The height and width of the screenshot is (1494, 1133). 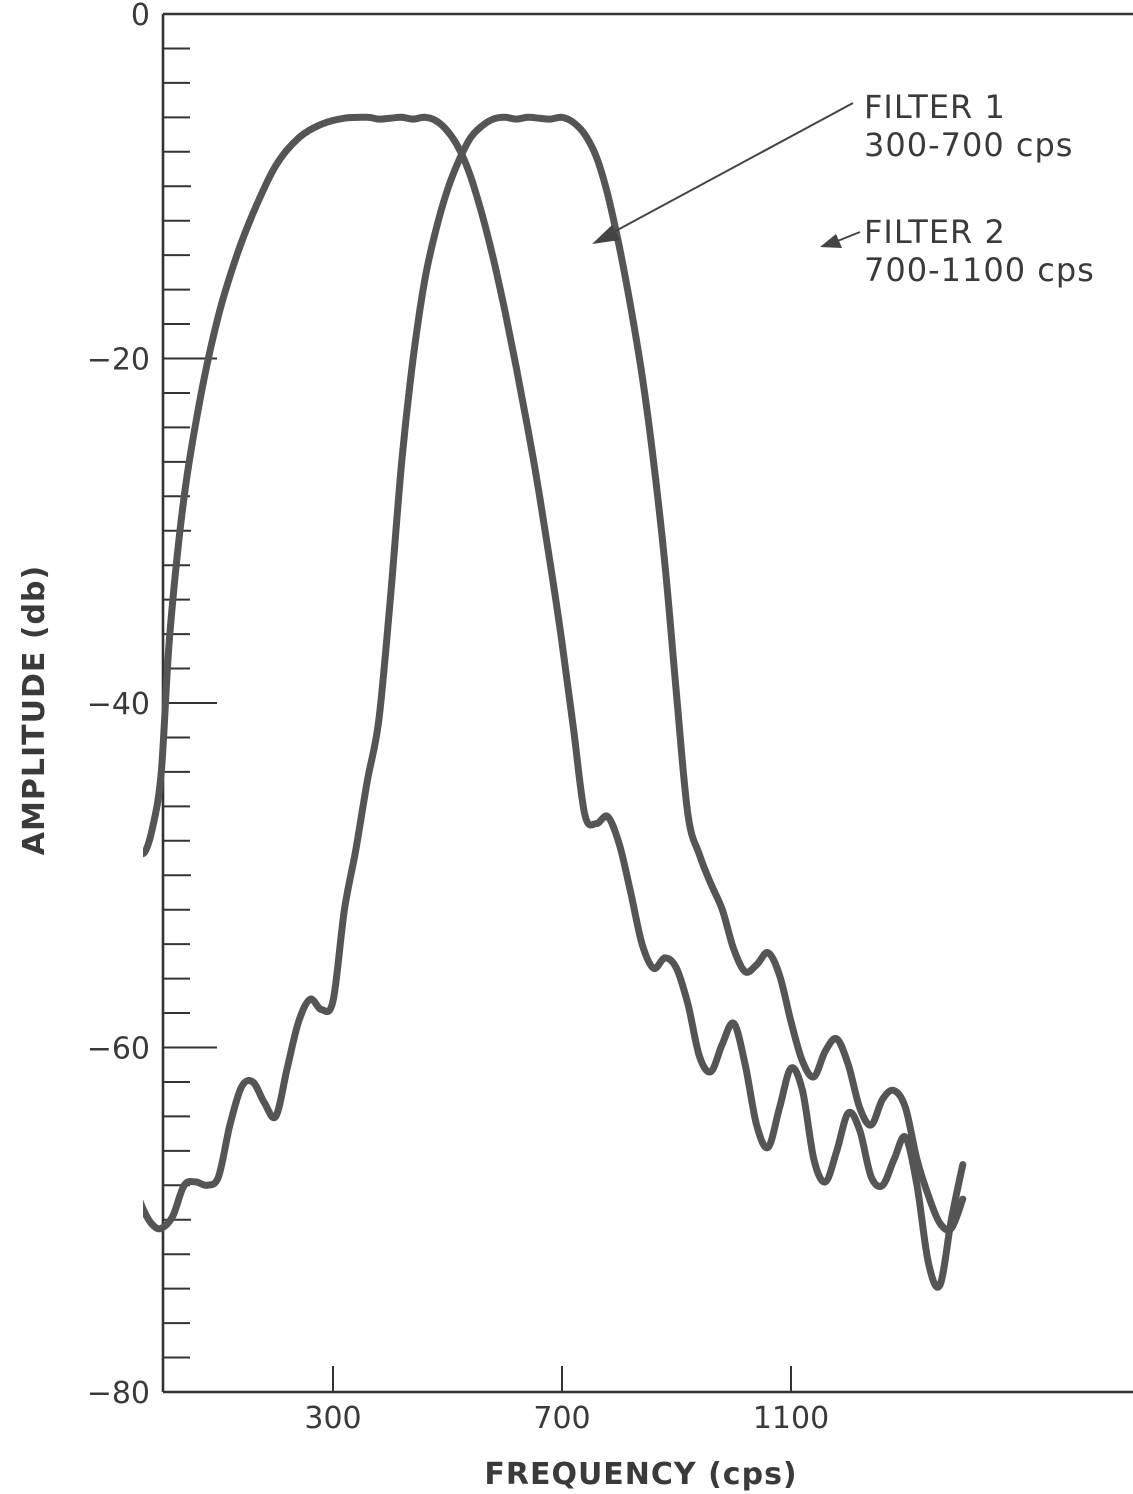 I want to click on annotation-filter-1: FILTER 1 300-700 cps, so click(x=832, y=166).